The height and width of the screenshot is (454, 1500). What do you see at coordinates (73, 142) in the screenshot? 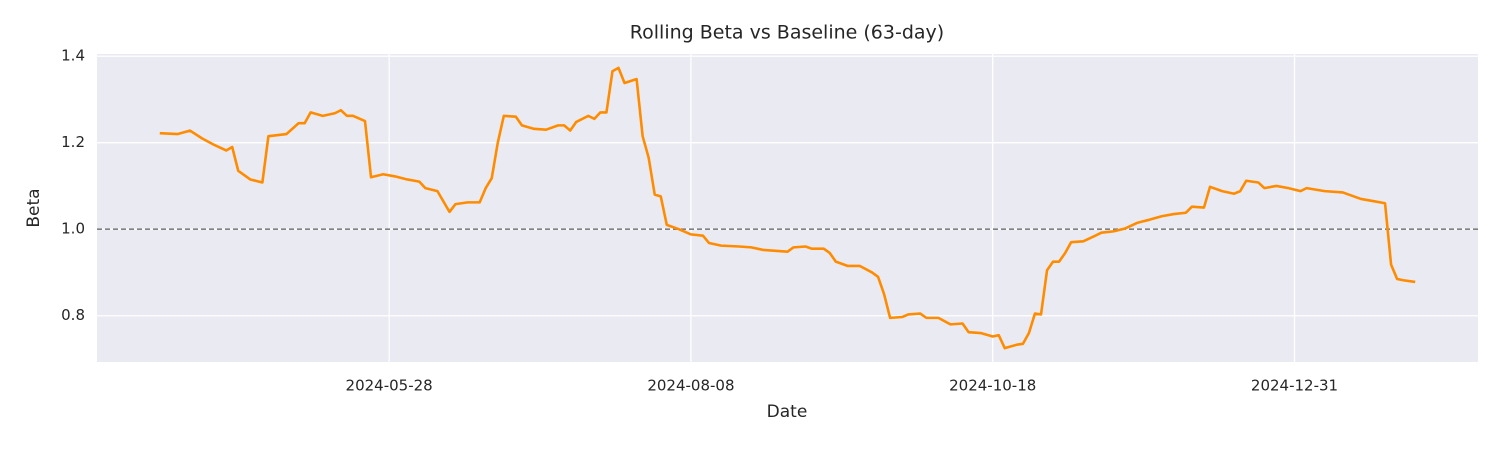
I see `y-tick-label: 1.2` at bounding box center [73, 142].